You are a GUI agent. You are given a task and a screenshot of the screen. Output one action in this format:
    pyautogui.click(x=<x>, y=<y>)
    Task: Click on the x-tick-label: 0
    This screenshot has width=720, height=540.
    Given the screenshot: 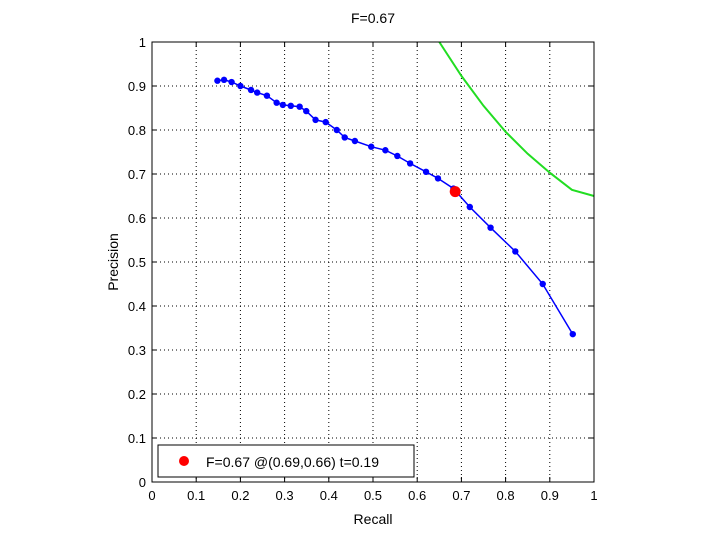 What is the action you would take?
    pyautogui.click(x=151, y=495)
    